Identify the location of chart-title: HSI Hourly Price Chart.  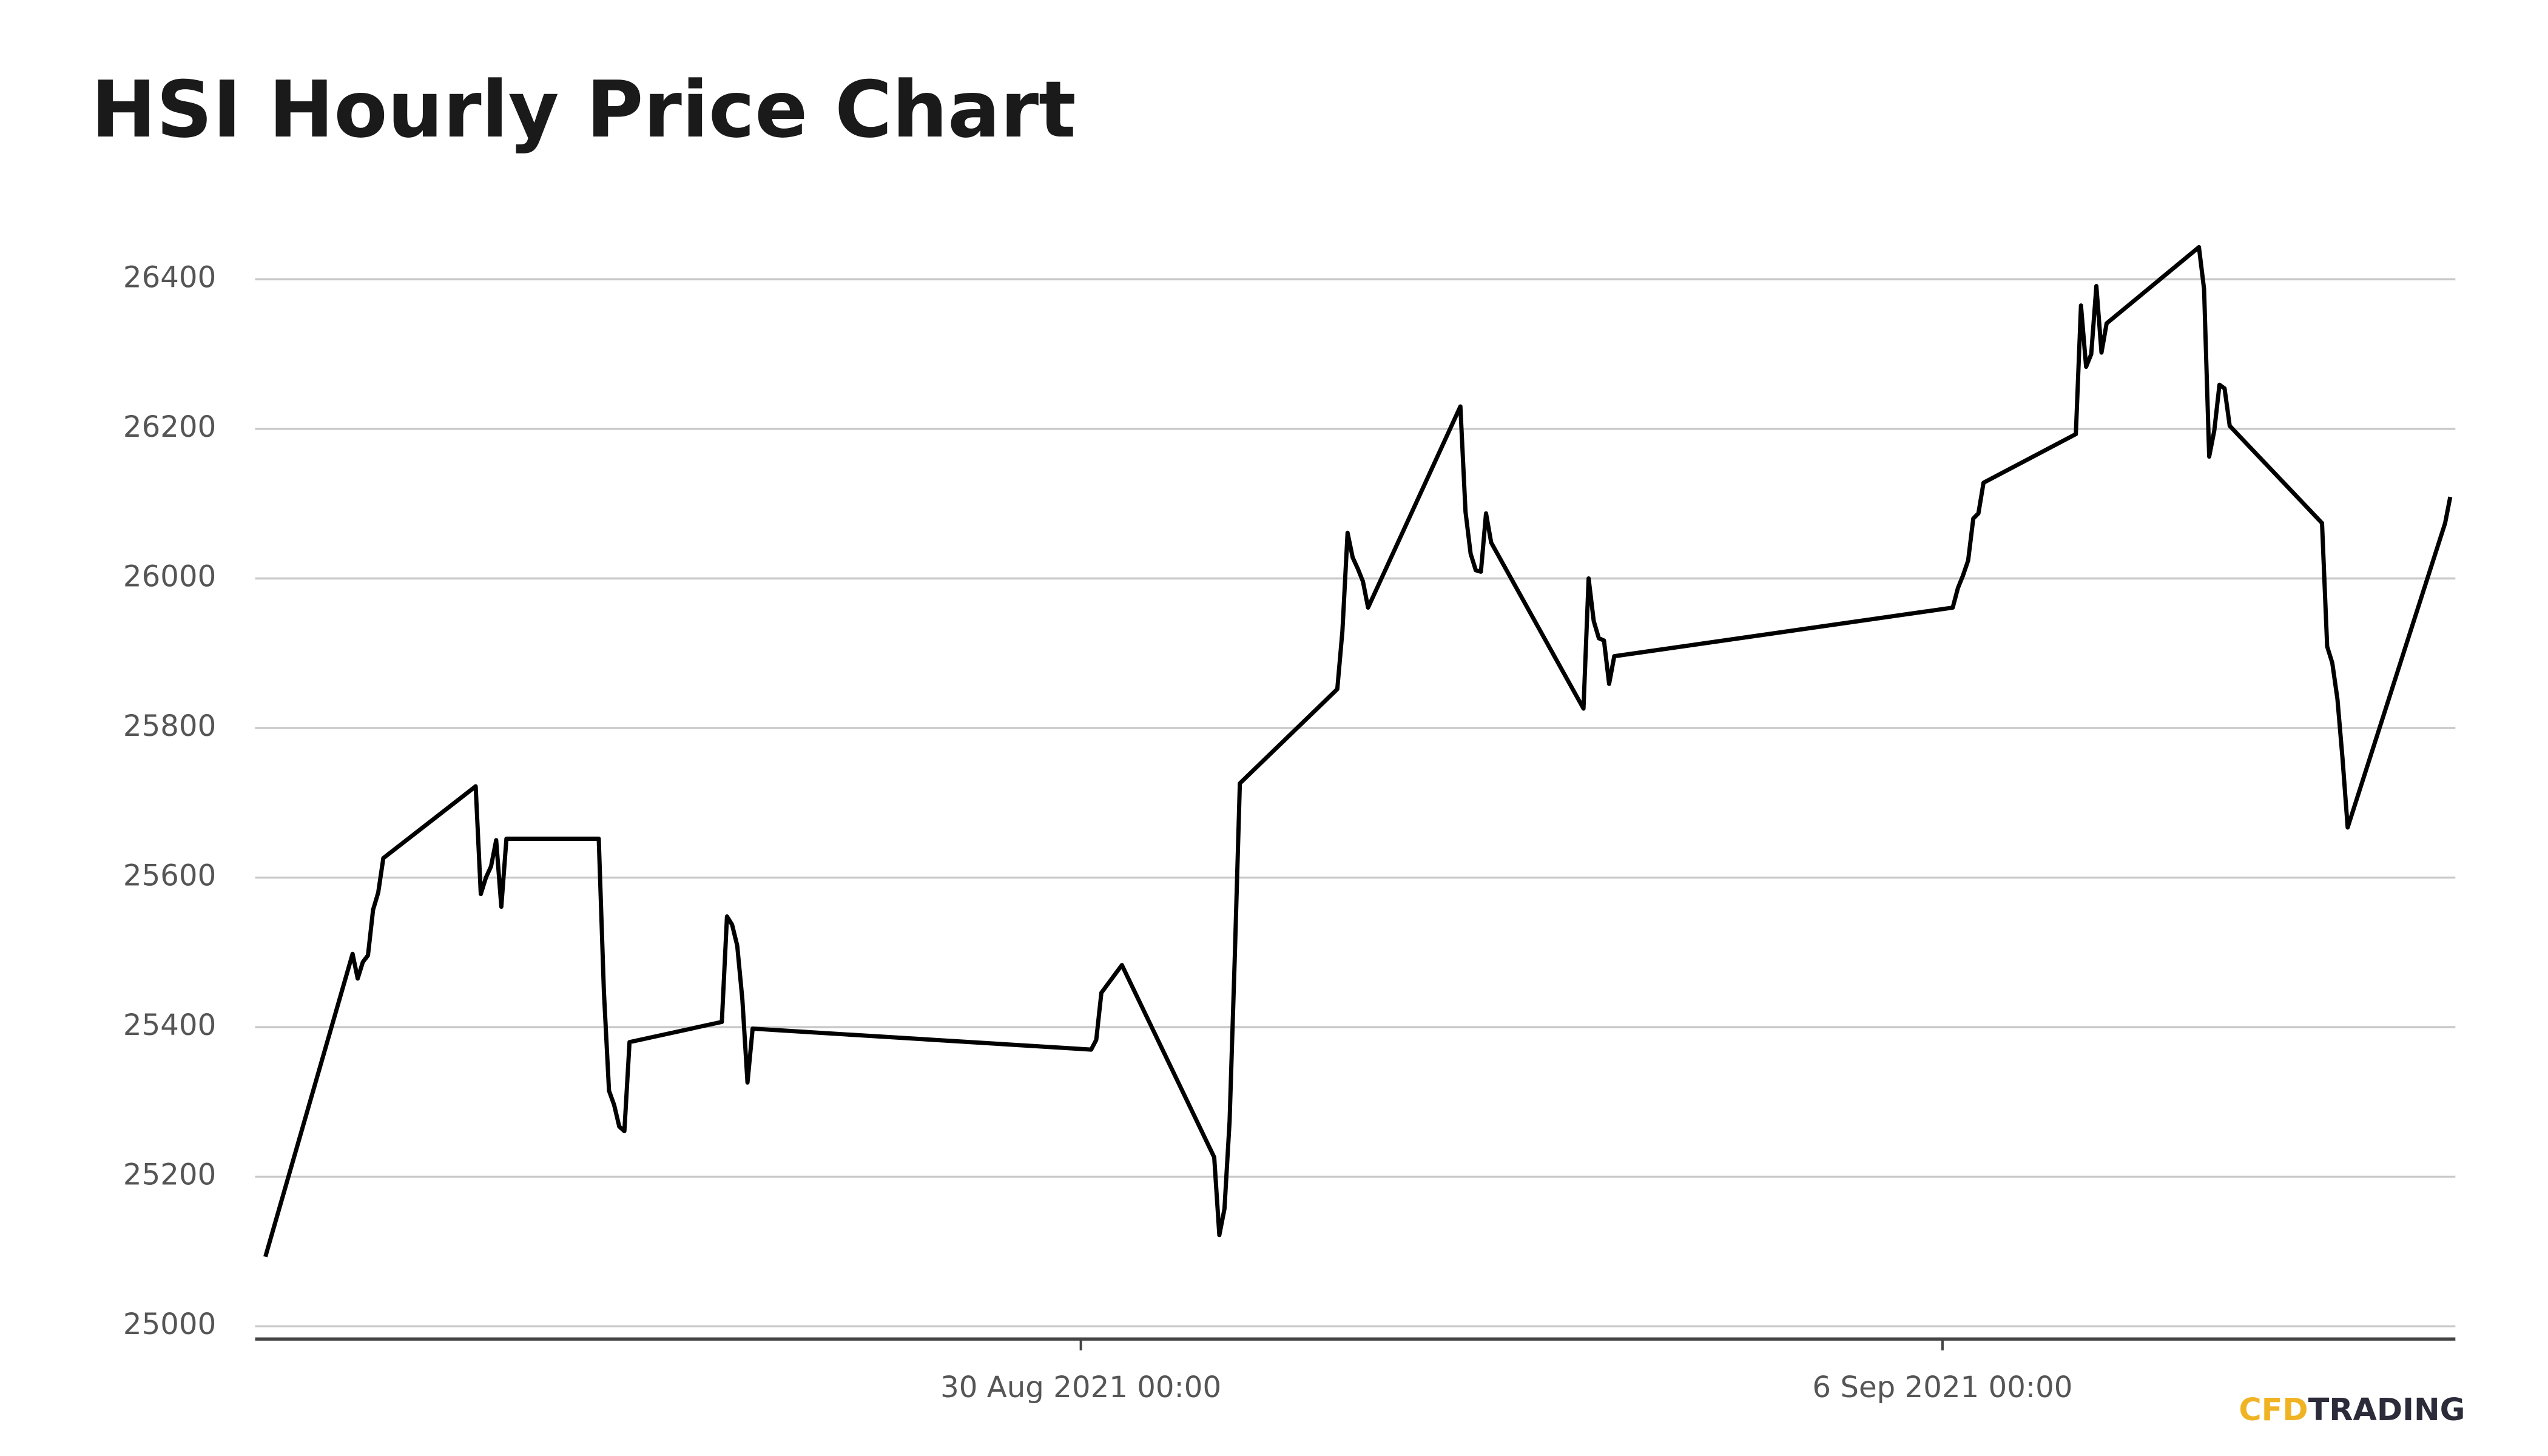
(583, 110).